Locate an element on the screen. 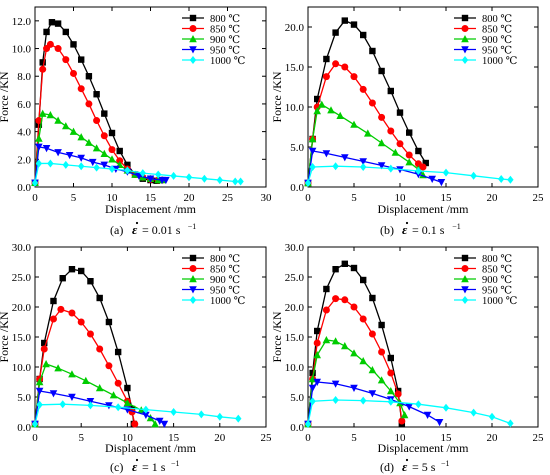 Image resolution: width=550 pixels, height=475 pixels. y-tick-label: 5.0 is located at coordinates (297, 398).